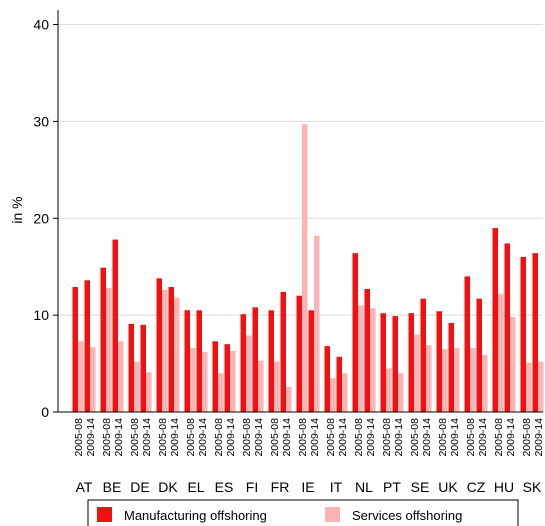  Describe the element at coordinates (139, 487) in the screenshot. I see `group-label: DE` at that location.